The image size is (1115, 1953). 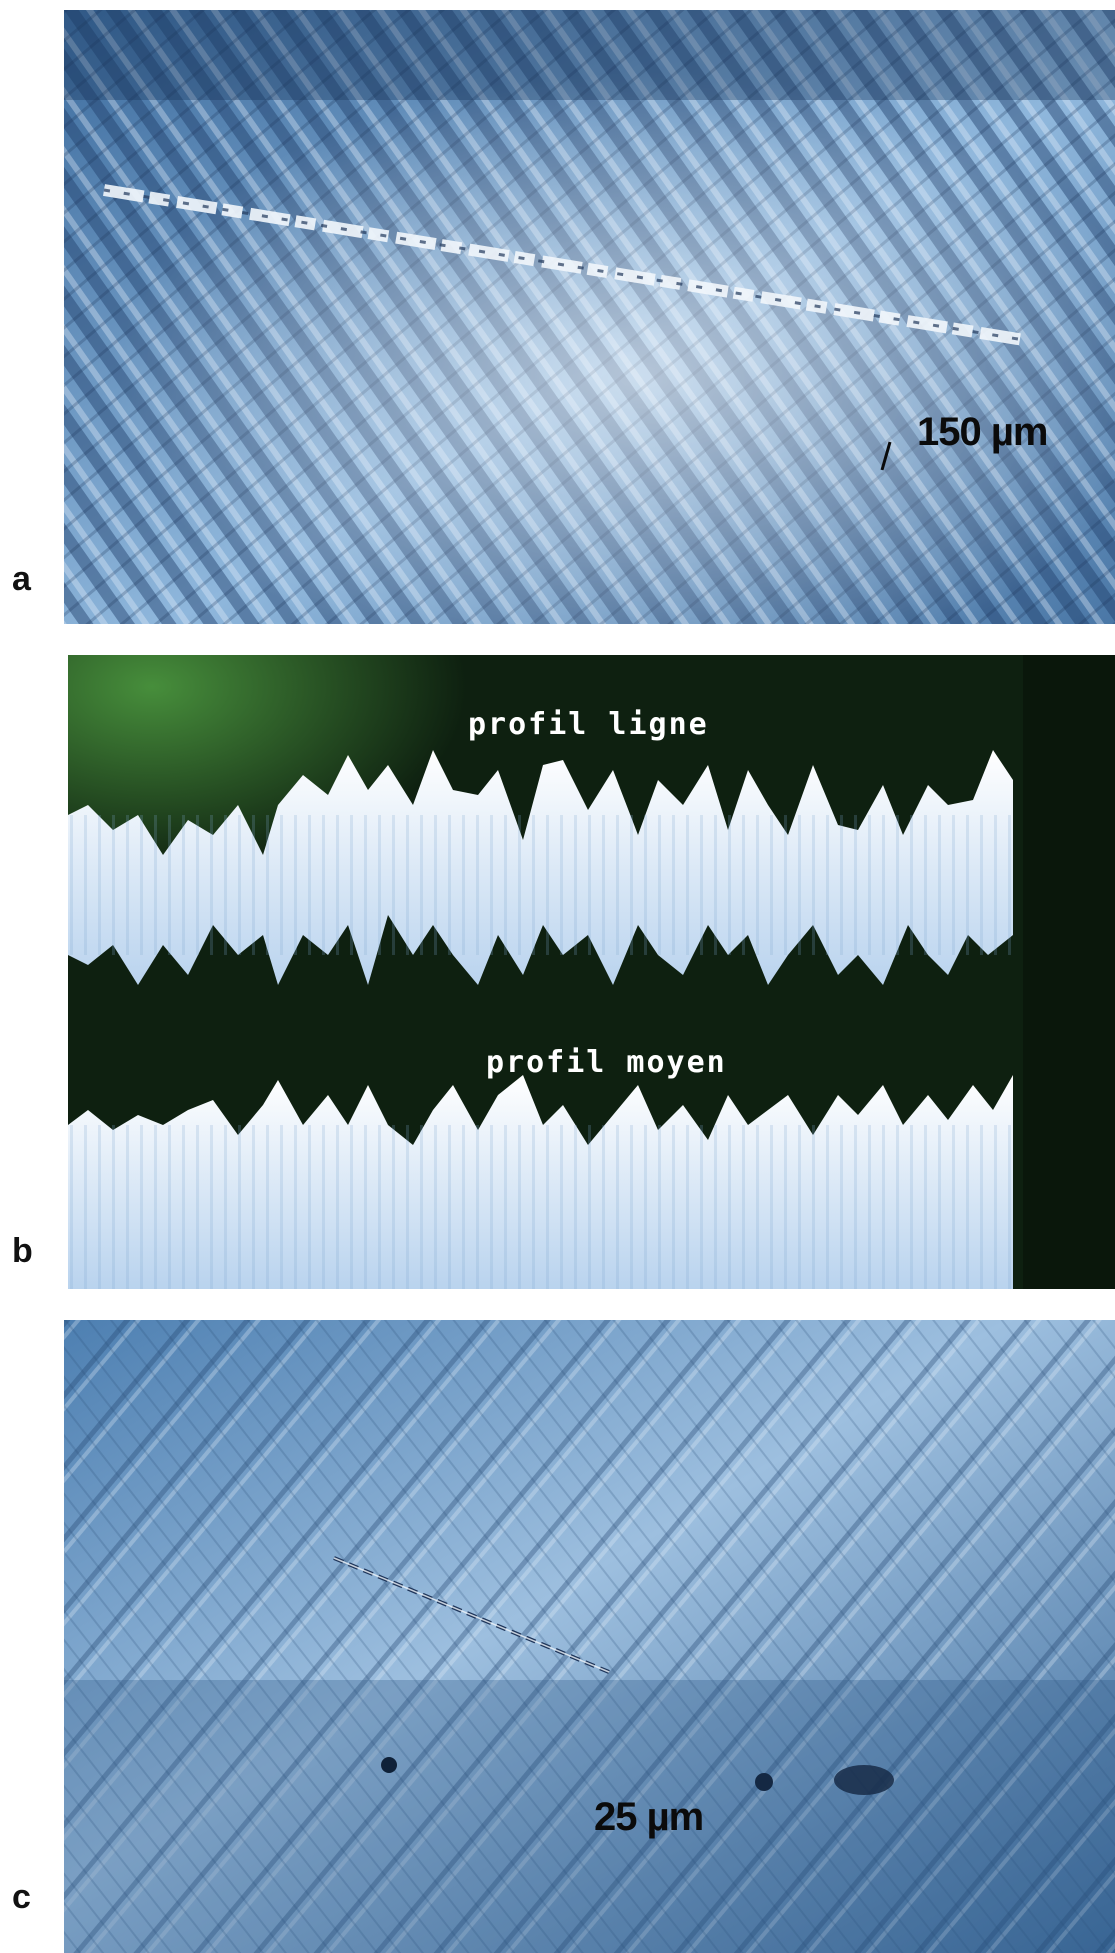 What do you see at coordinates (606, 1062) in the screenshot?
I see `profile-mean-label: profil moyen` at bounding box center [606, 1062].